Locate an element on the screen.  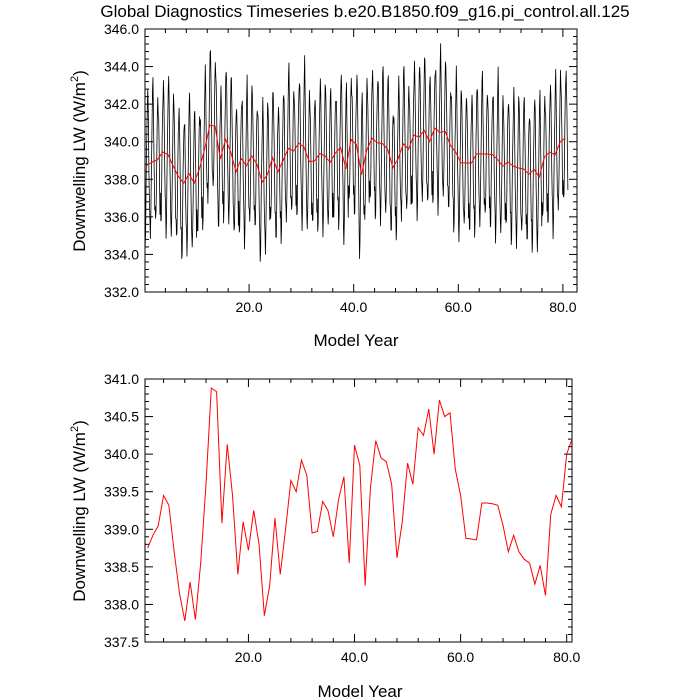
bottom-ytick-label: 339.5 is located at coordinates (121, 492).